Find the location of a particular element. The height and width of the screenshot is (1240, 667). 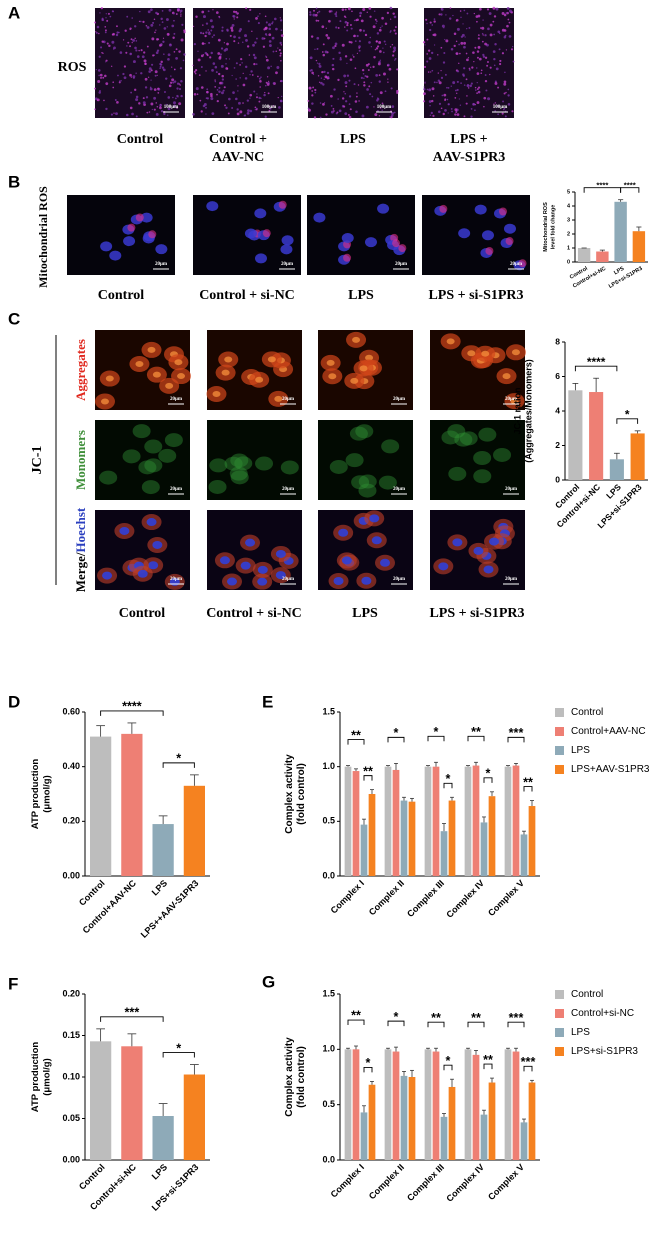

y-tick-label: 4 is located at coordinates (569, 206).